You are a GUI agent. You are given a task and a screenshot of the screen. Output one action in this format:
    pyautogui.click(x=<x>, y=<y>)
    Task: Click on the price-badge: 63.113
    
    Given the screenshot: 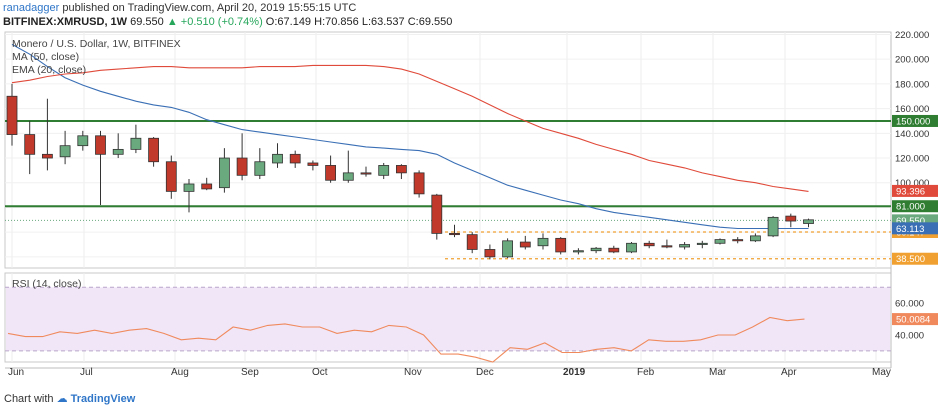 What is the action you would take?
    pyautogui.click(x=915, y=228)
    